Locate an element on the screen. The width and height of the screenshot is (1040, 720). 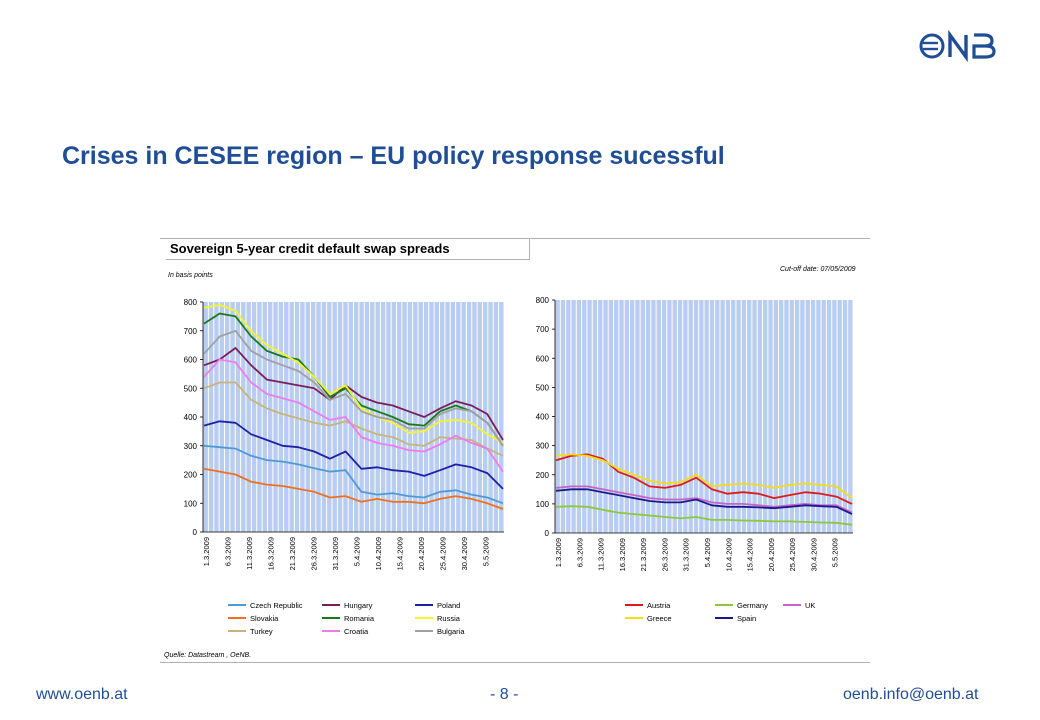
unit-note: In basis points is located at coordinates (190, 275).